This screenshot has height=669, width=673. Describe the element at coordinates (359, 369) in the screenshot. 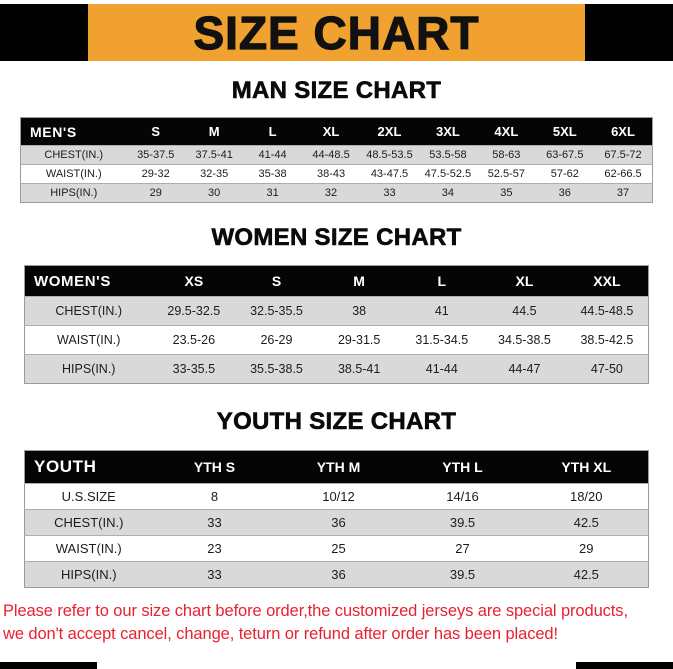

I see `size-value-cell: 38.5-41` at that location.